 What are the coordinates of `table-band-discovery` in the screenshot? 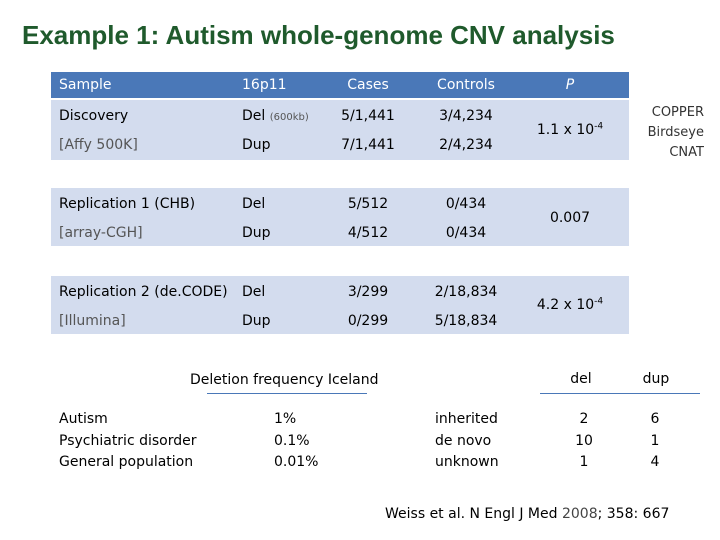 It's located at (340, 130).